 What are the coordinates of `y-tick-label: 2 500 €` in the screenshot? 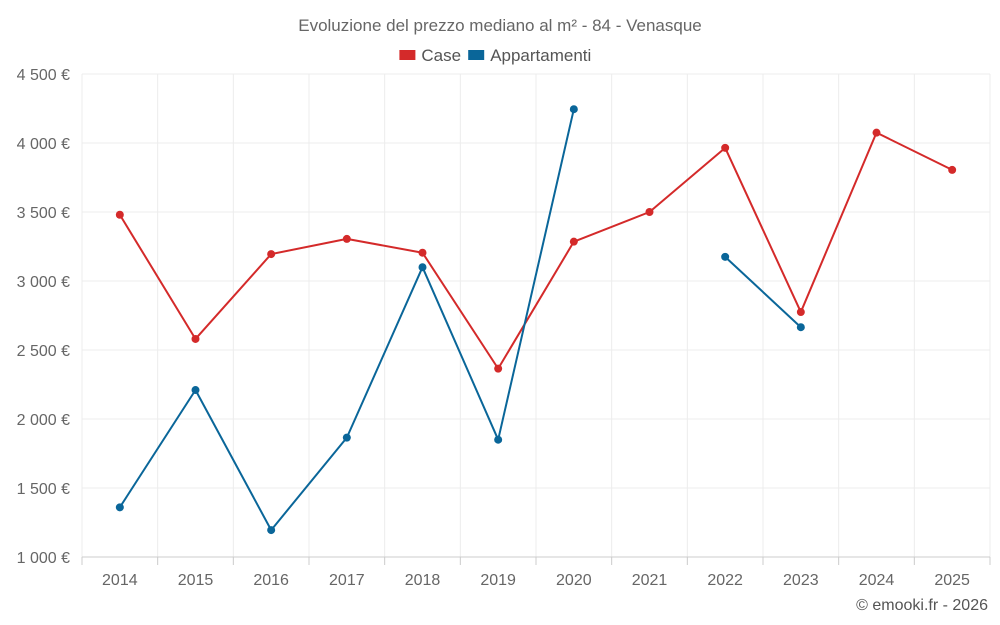 It's located at (43, 351).